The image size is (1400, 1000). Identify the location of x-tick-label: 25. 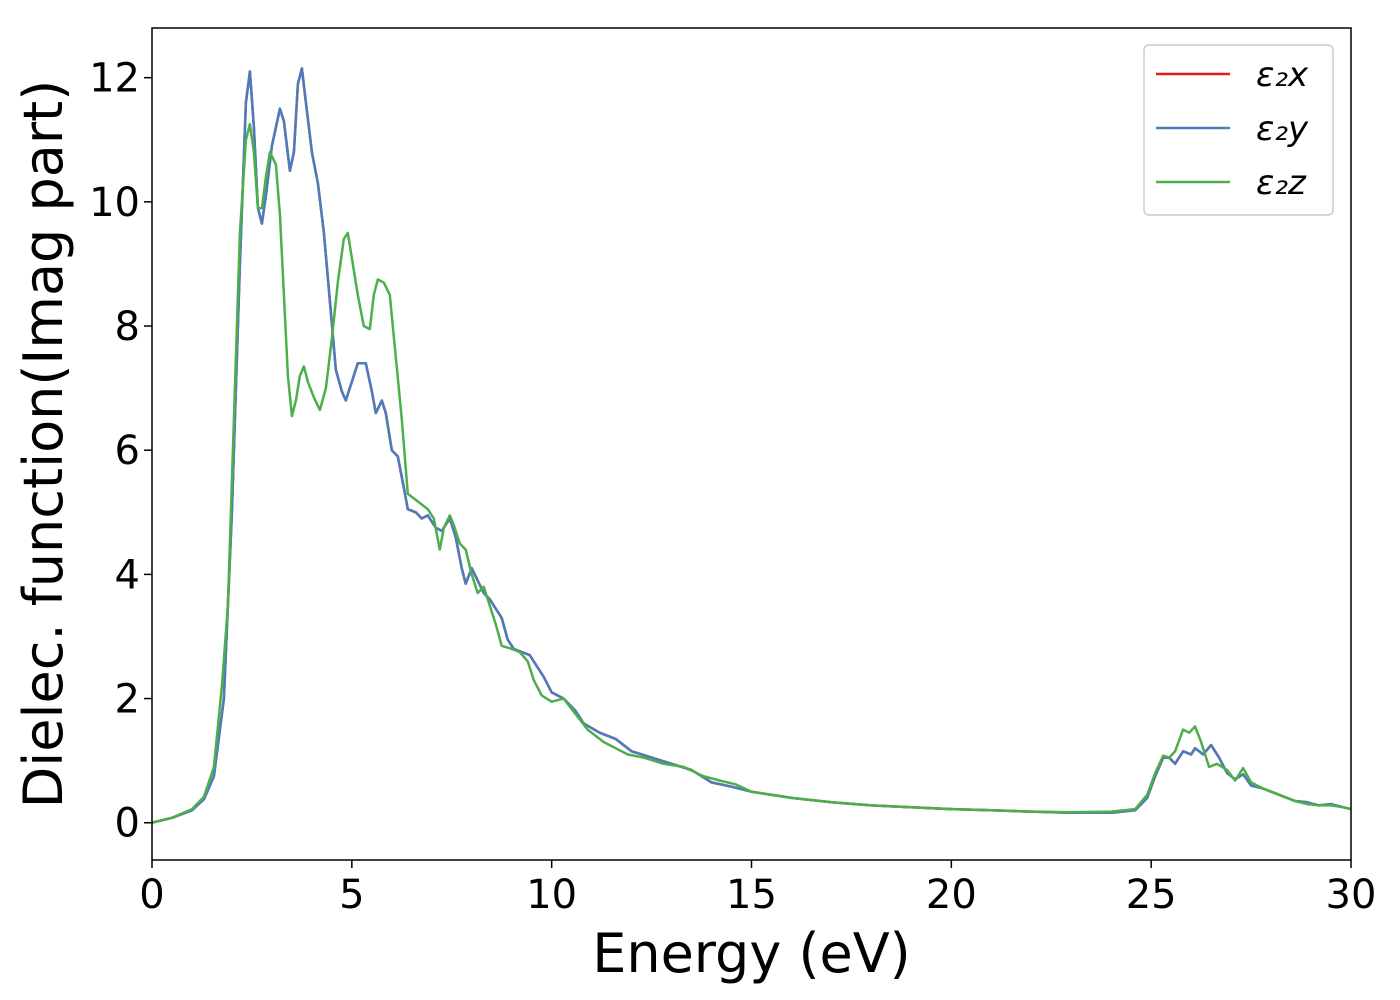
(1151, 895).